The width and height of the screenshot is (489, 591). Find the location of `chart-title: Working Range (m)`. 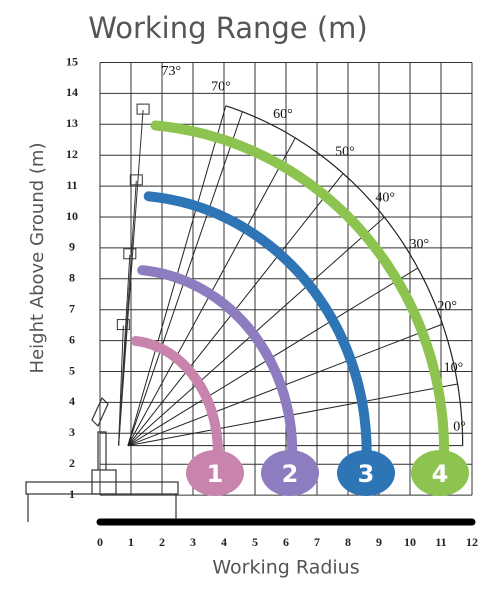

chart-title: Working Range (m) is located at coordinates (228, 28).